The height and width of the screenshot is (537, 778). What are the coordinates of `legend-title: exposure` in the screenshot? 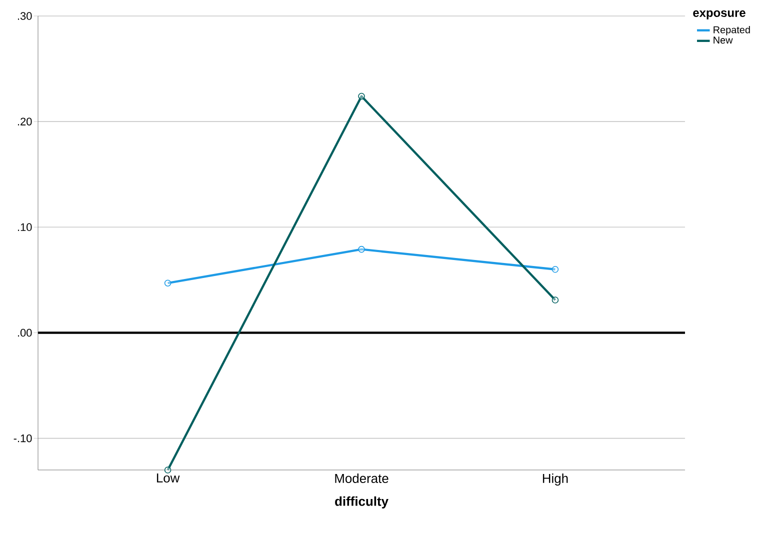 It's located at (719, 15).